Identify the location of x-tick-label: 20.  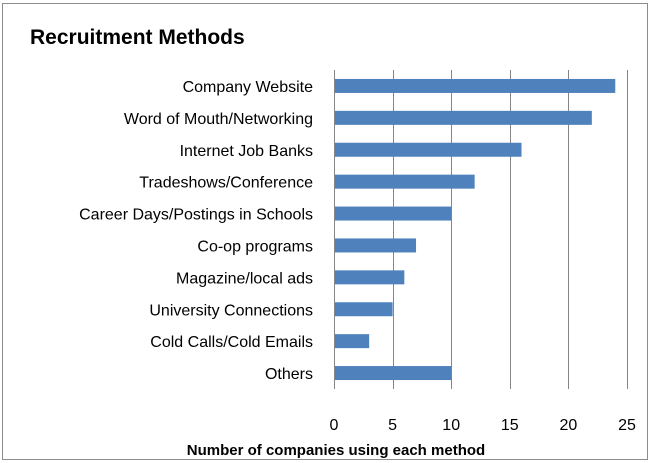
(569, 425).